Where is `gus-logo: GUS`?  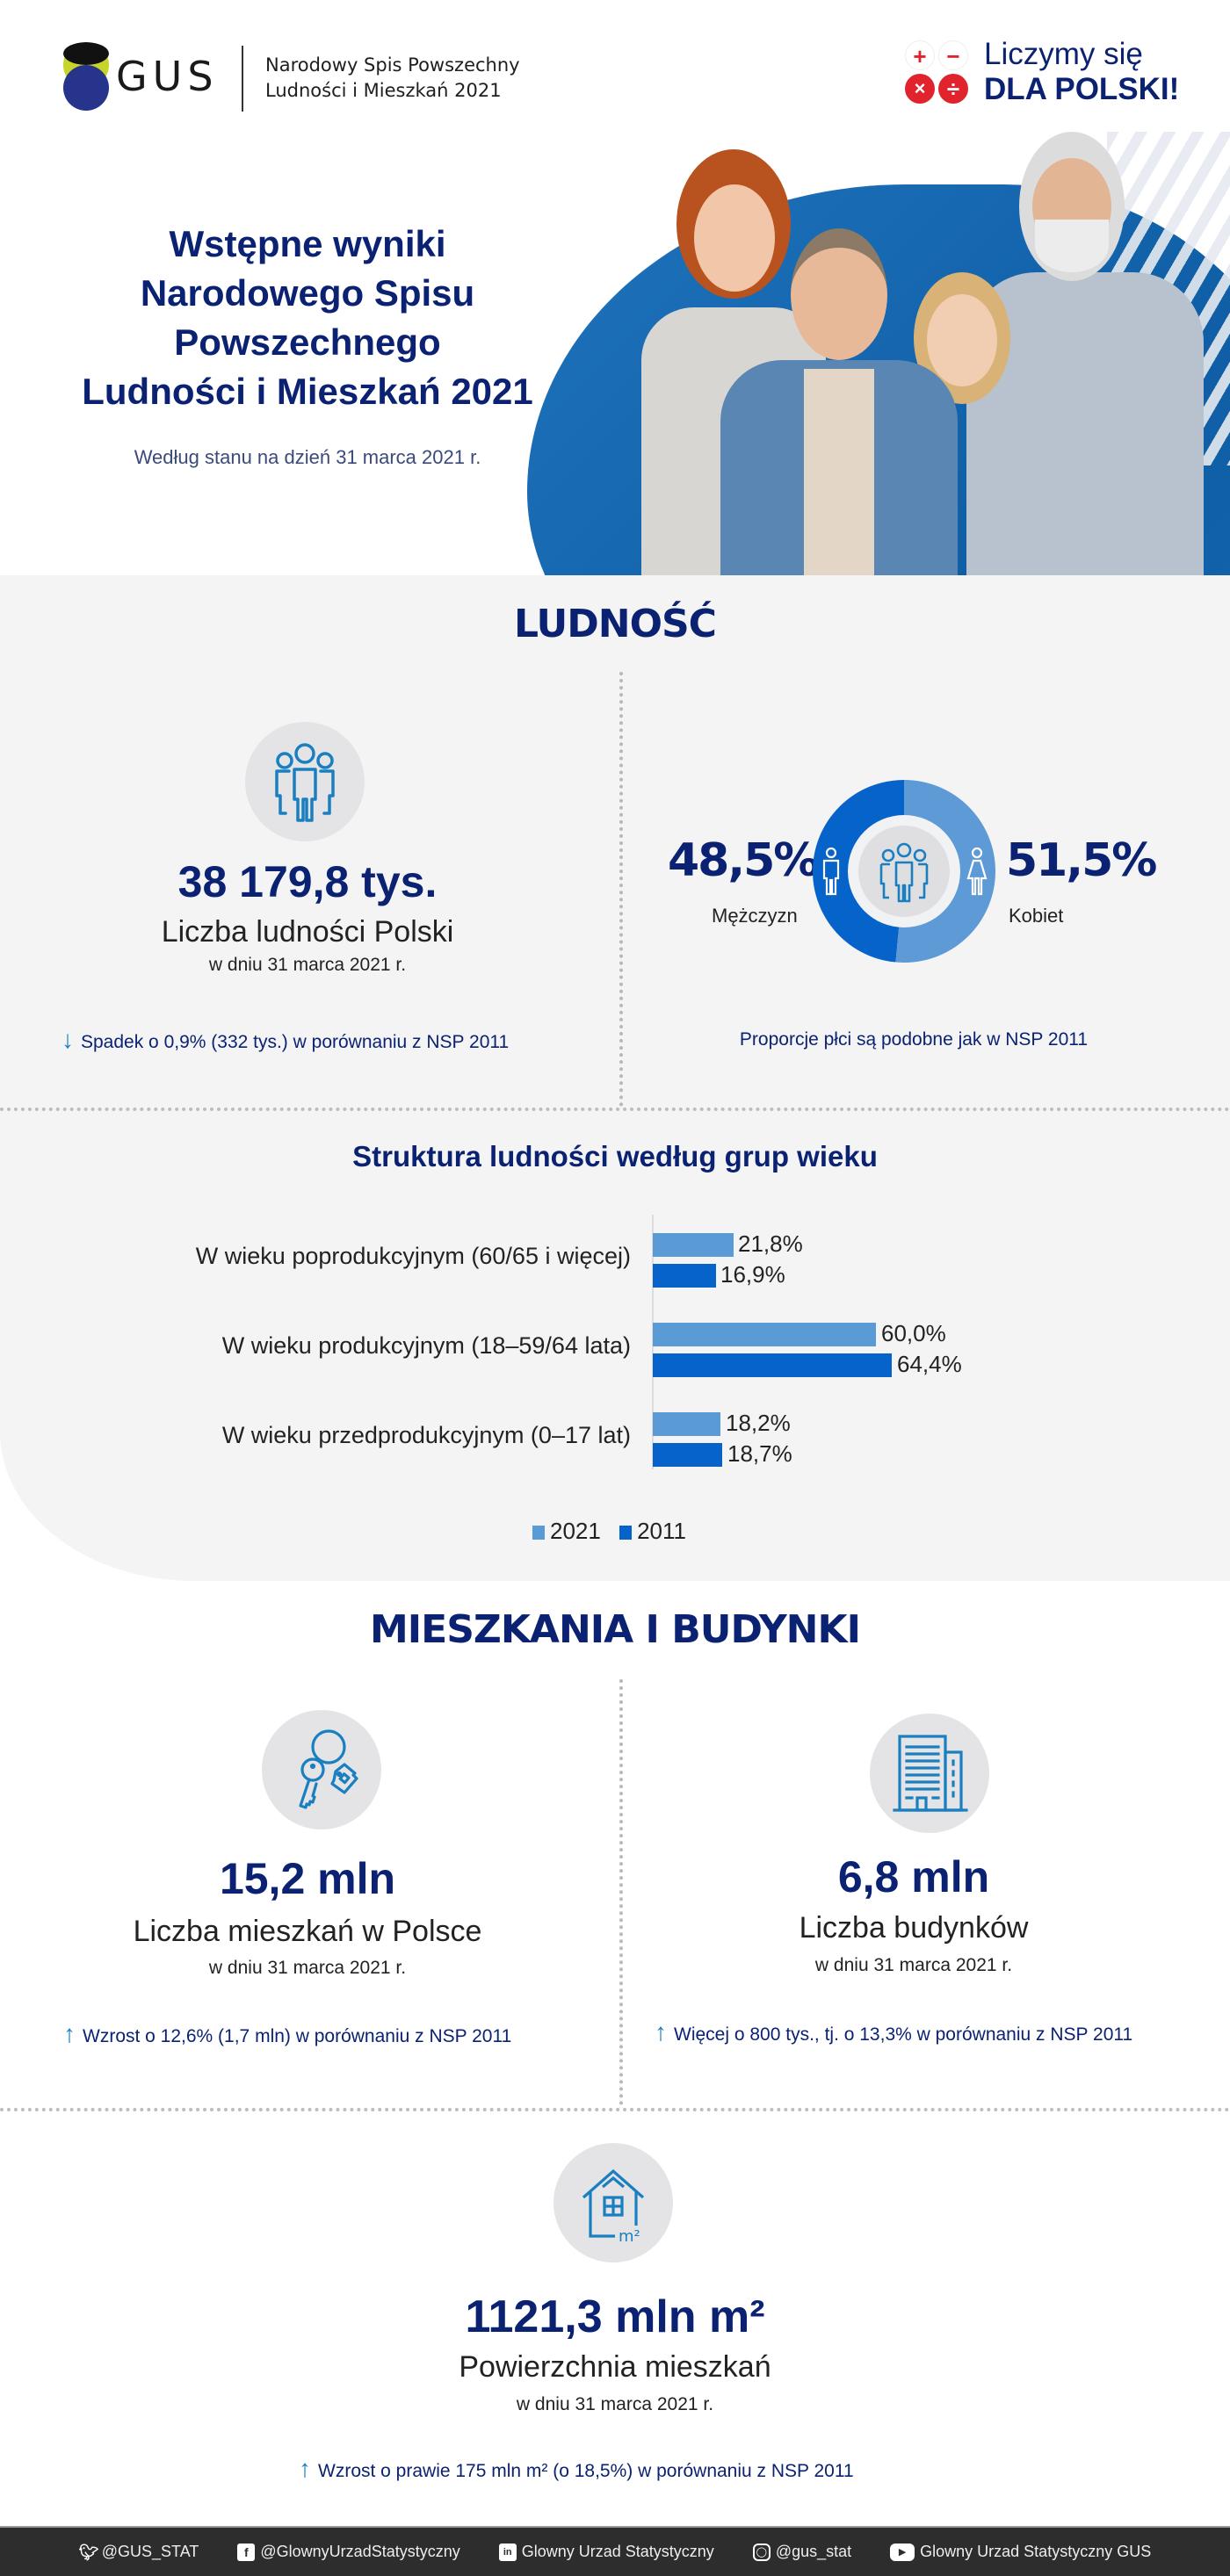
gus-logo: GUS is located at coordinates (146, 77).